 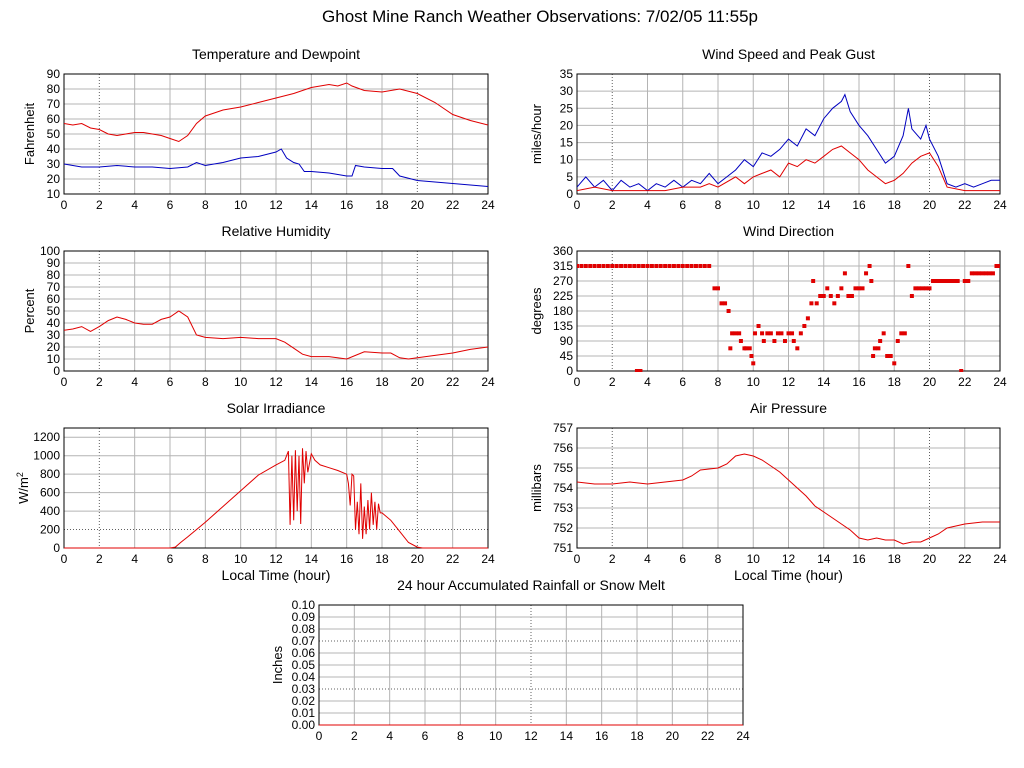 I want to click on y-tick-label: 1000, so click(x=46, y=456).